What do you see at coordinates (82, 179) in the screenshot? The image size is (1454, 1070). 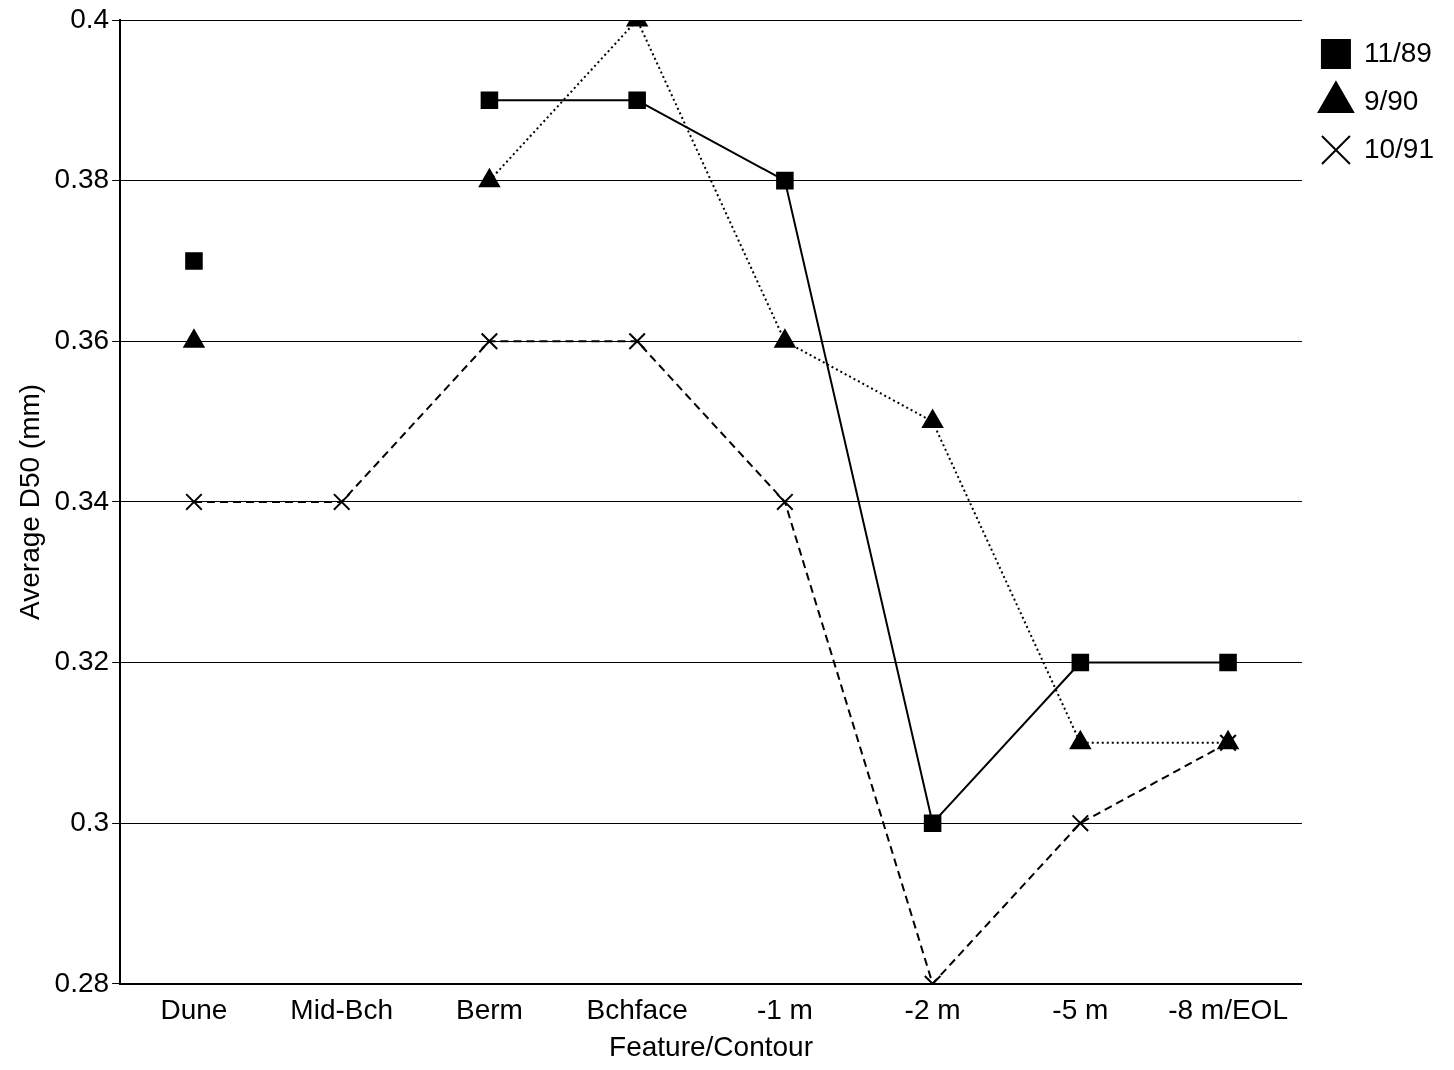 I see `y-tick-label: 0.38` at bounding box center [82, 179].